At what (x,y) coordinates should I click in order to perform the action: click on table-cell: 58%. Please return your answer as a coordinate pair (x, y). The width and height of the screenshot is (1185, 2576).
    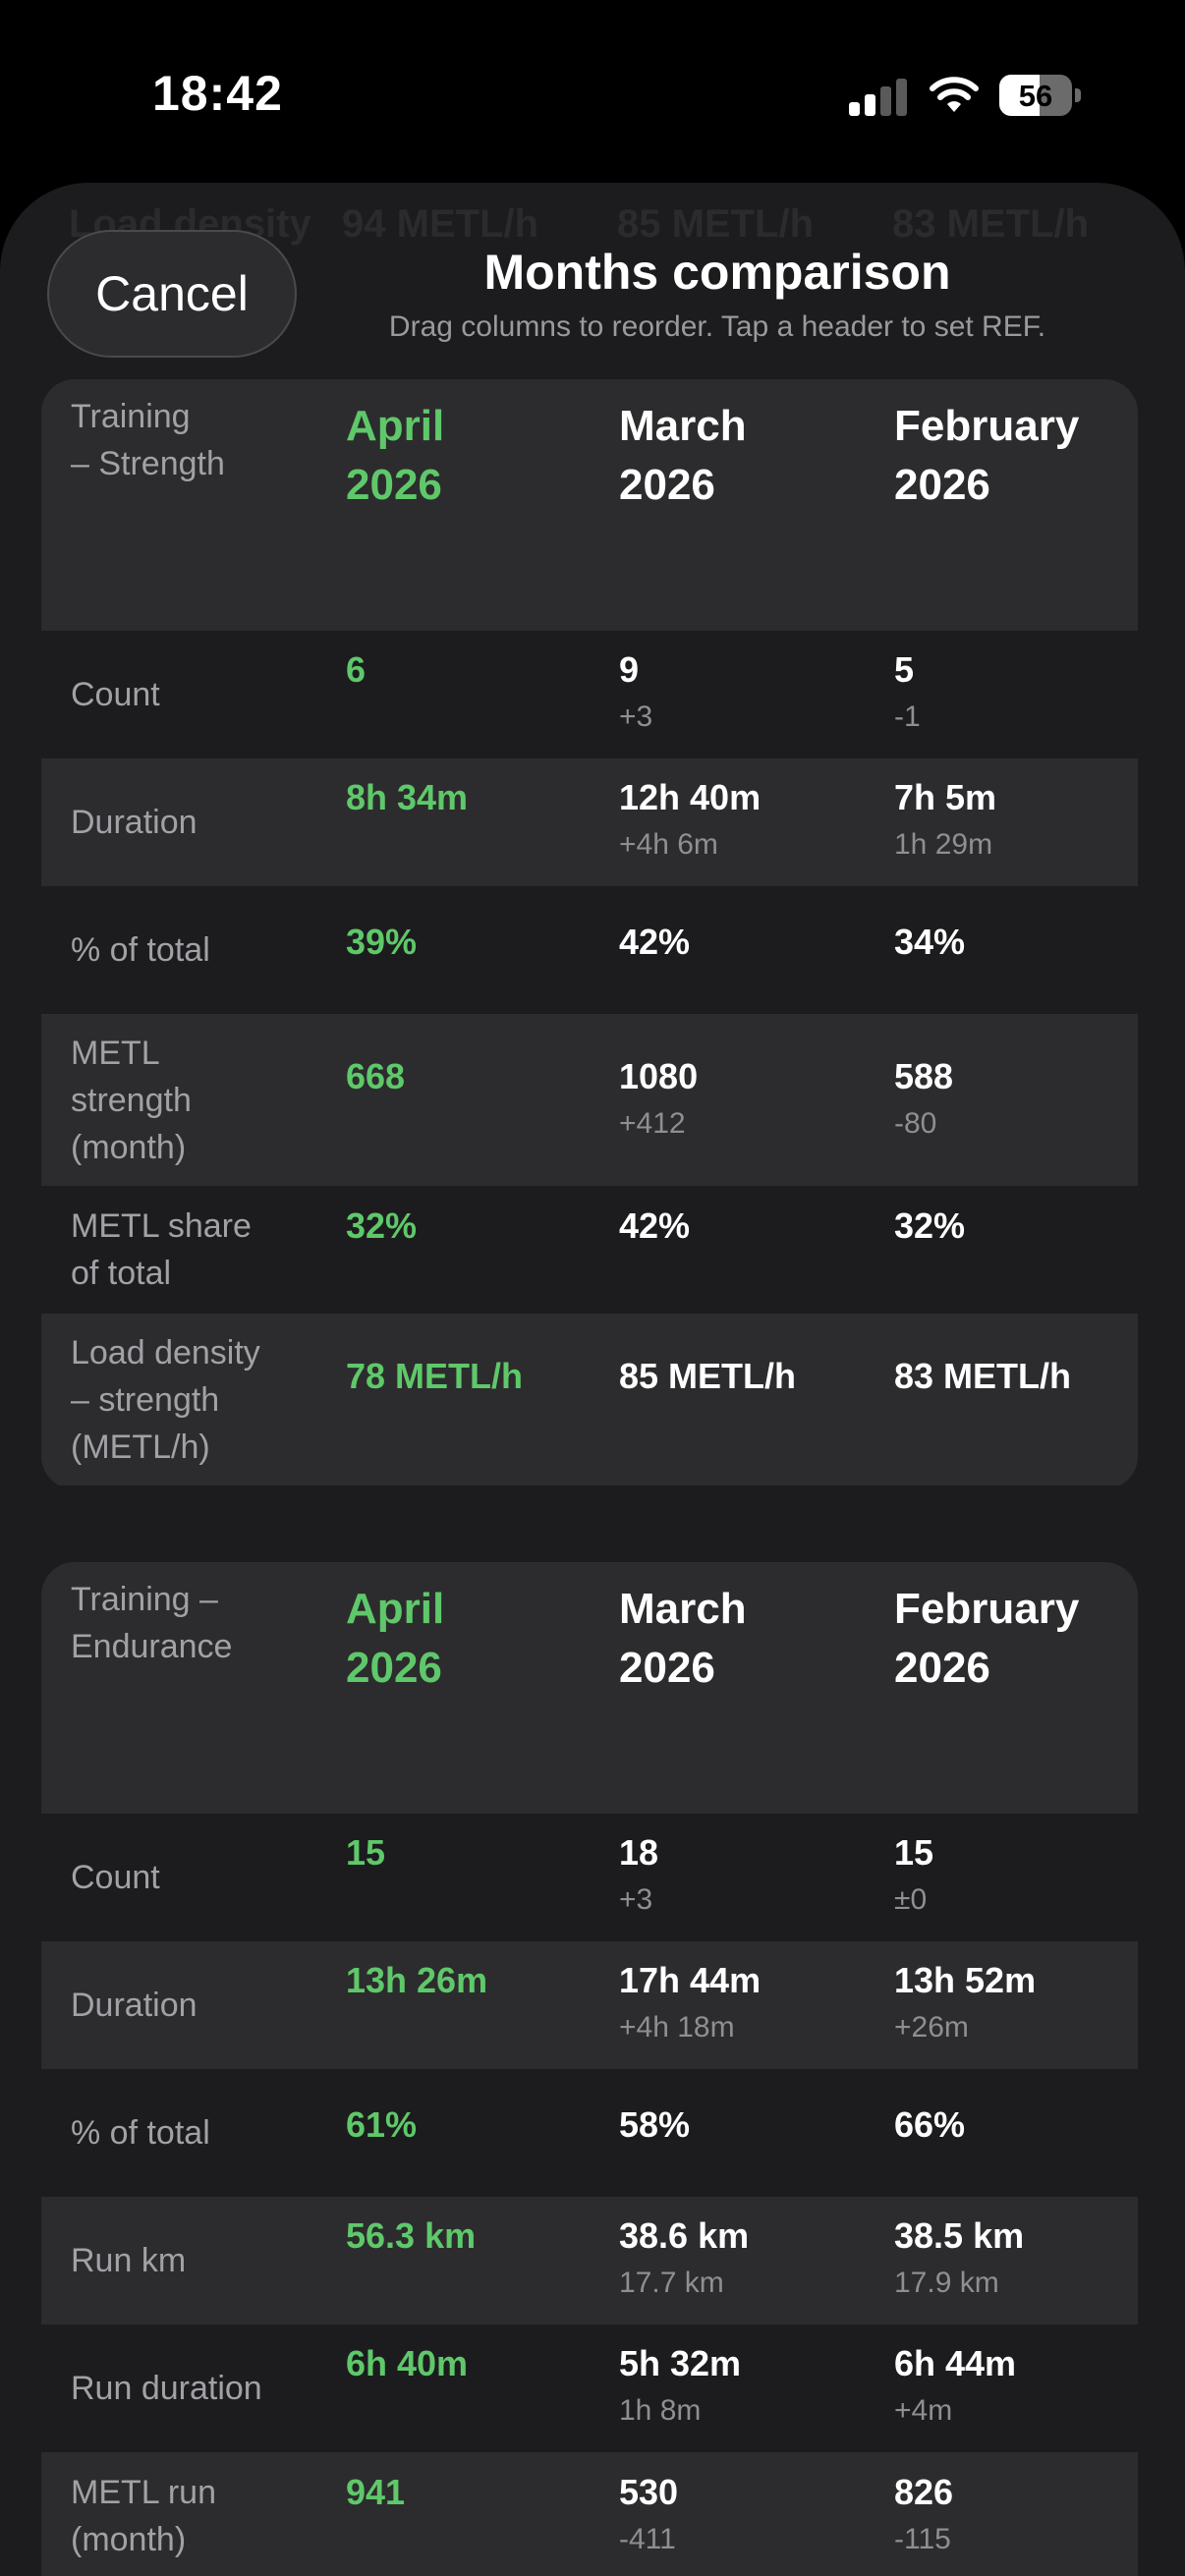
    Looking at the image, I should click on (747, 2125).